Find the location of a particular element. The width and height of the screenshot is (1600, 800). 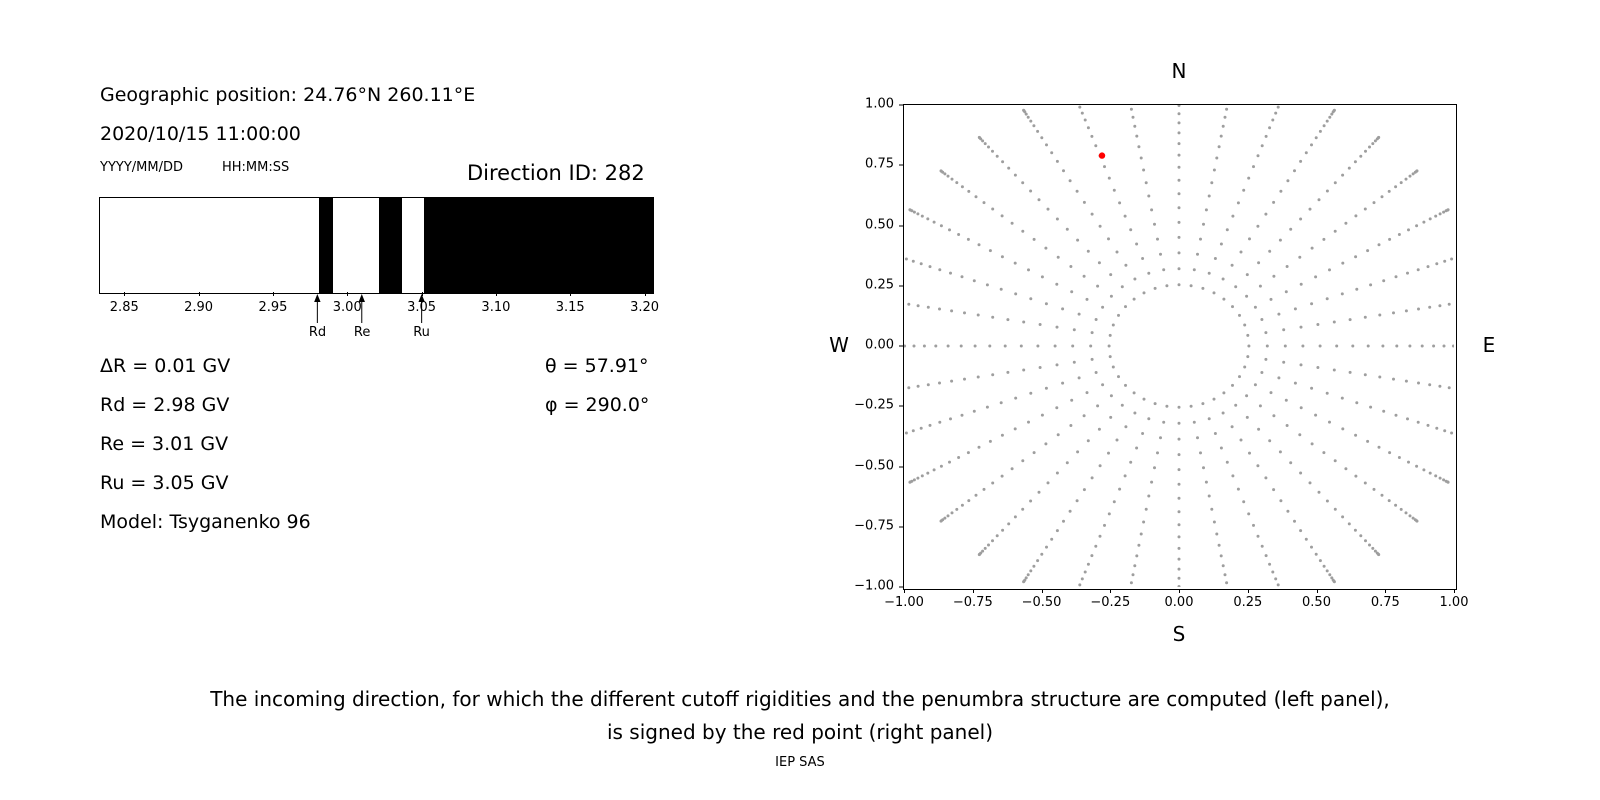

credit-label: IEP SAS is located at coordinates (800, 762).